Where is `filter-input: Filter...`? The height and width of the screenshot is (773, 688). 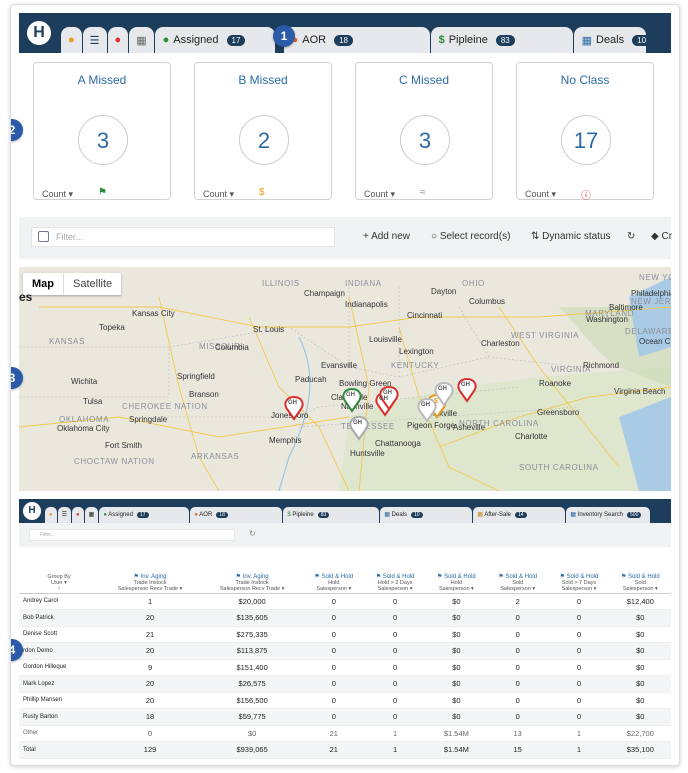 filter-input: Filter... is located at coordinates (183, 237).